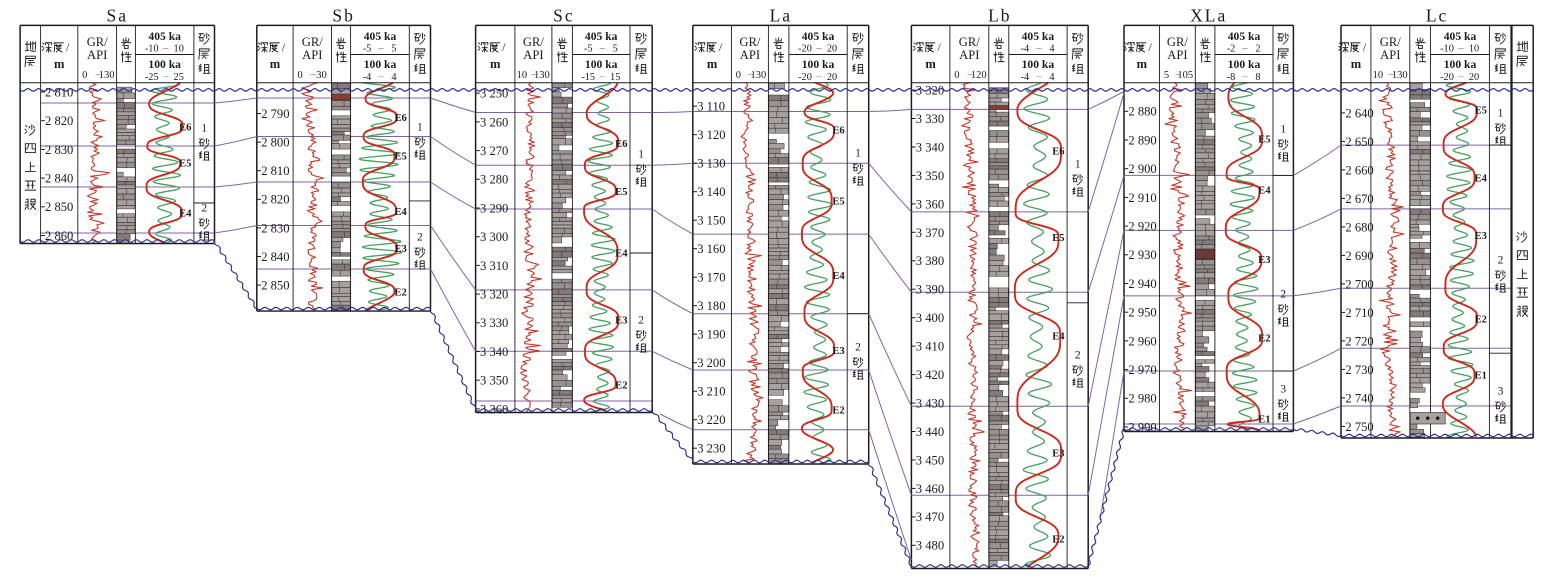  What do you see at coordinates (1142, 370) in the screenshot?
I see `svg-text: 2 970` at bounding box center [1142, 370].